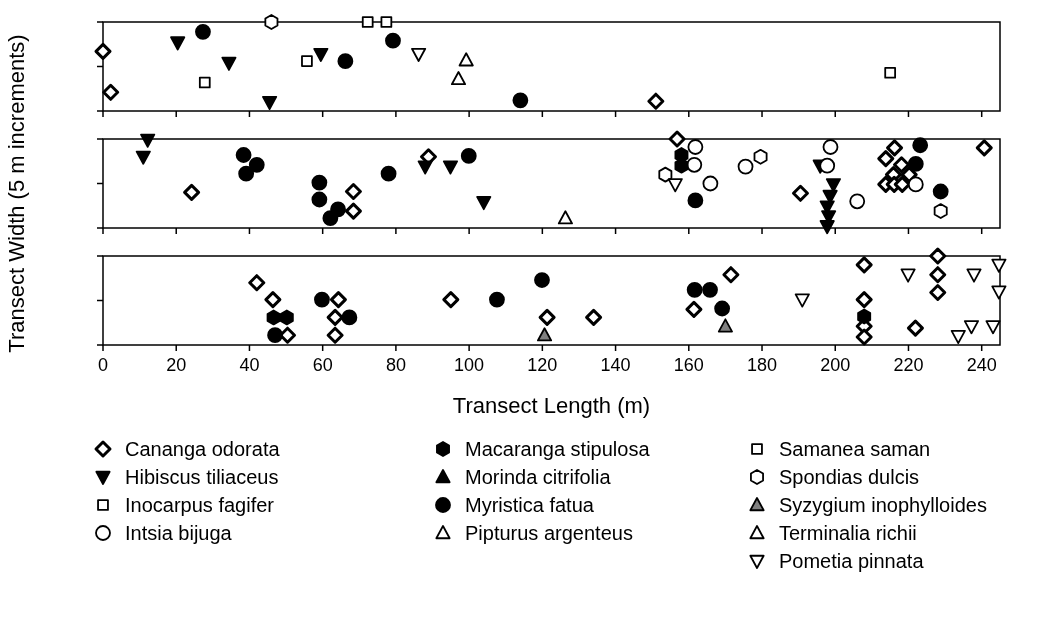 The image size is (1053, 621). Describe the element at coordinates (835, 365) in the screenshot. I see `x-tick-label: 200` at that location.